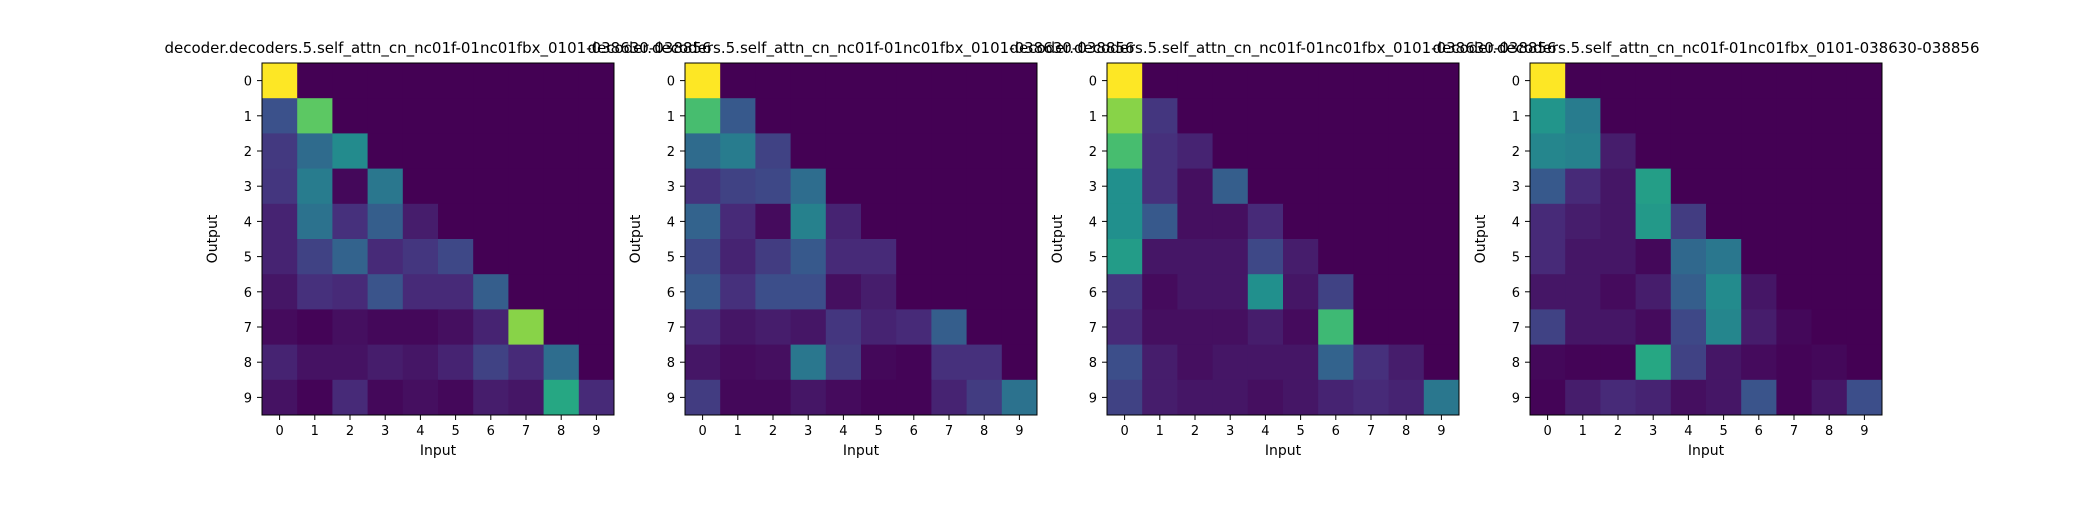 The height and width of the screenshot is (520, 2080). I want to click on y-tick-label: 1, so click(248, 117).